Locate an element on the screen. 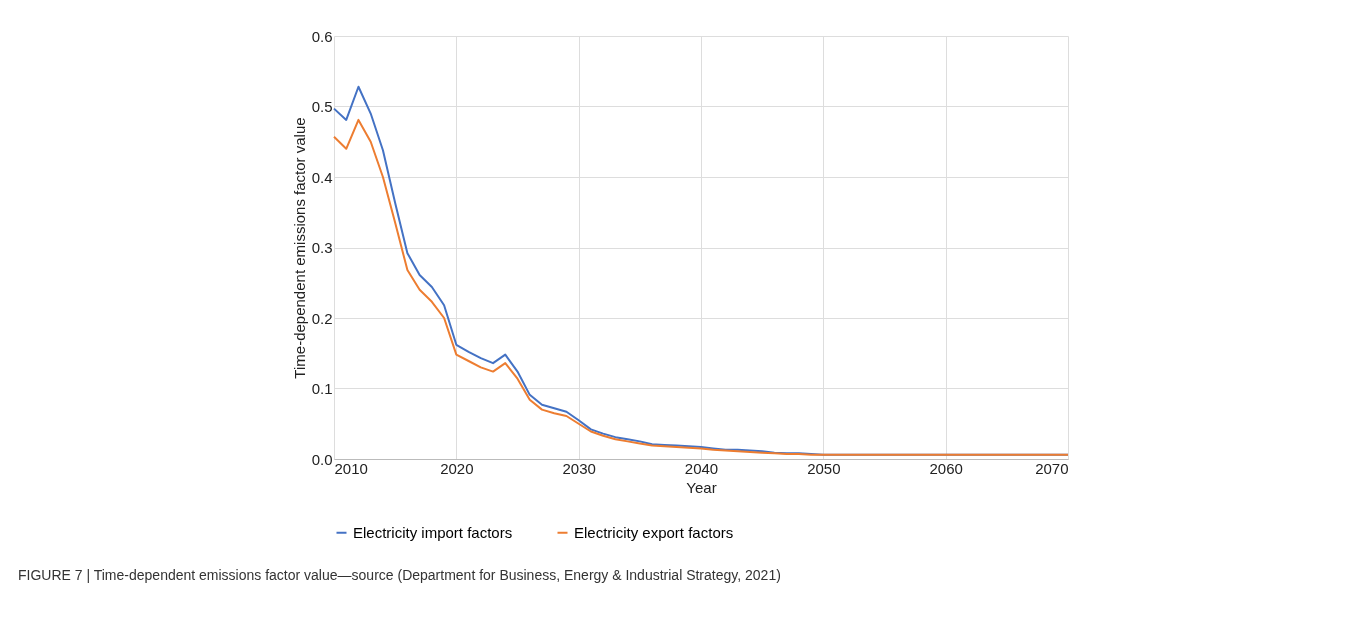 The height and width of the screenshot is (619, 1356). x-tick-label: 2070 is located at coordinates (1052, 468).